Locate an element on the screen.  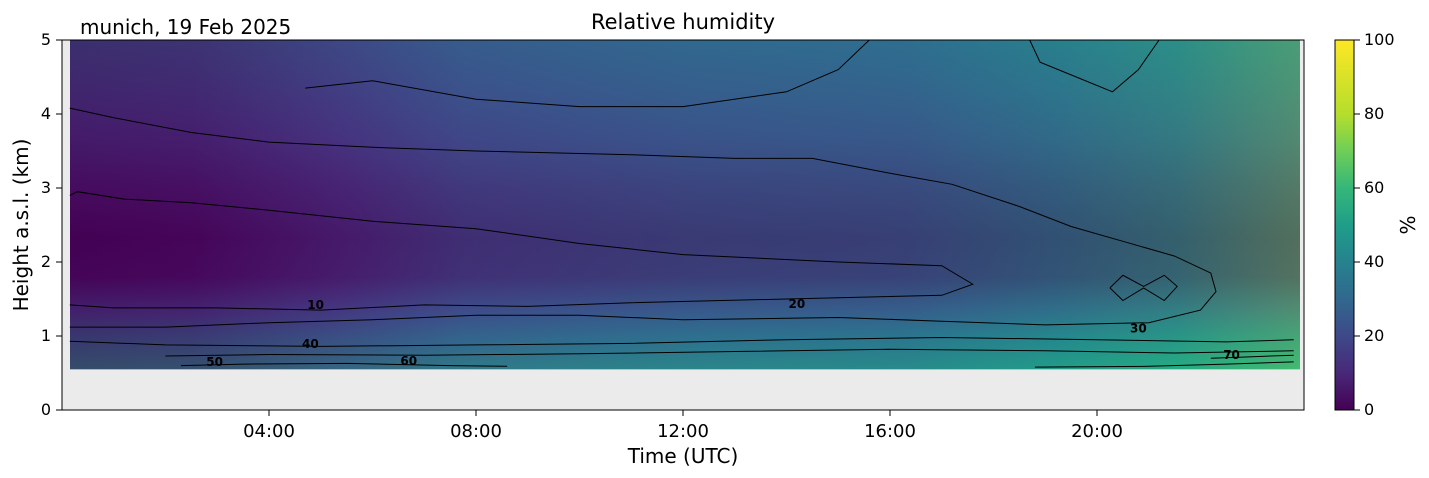
x-axis-label: Time (UTC) is located at coordinates (683, 456).